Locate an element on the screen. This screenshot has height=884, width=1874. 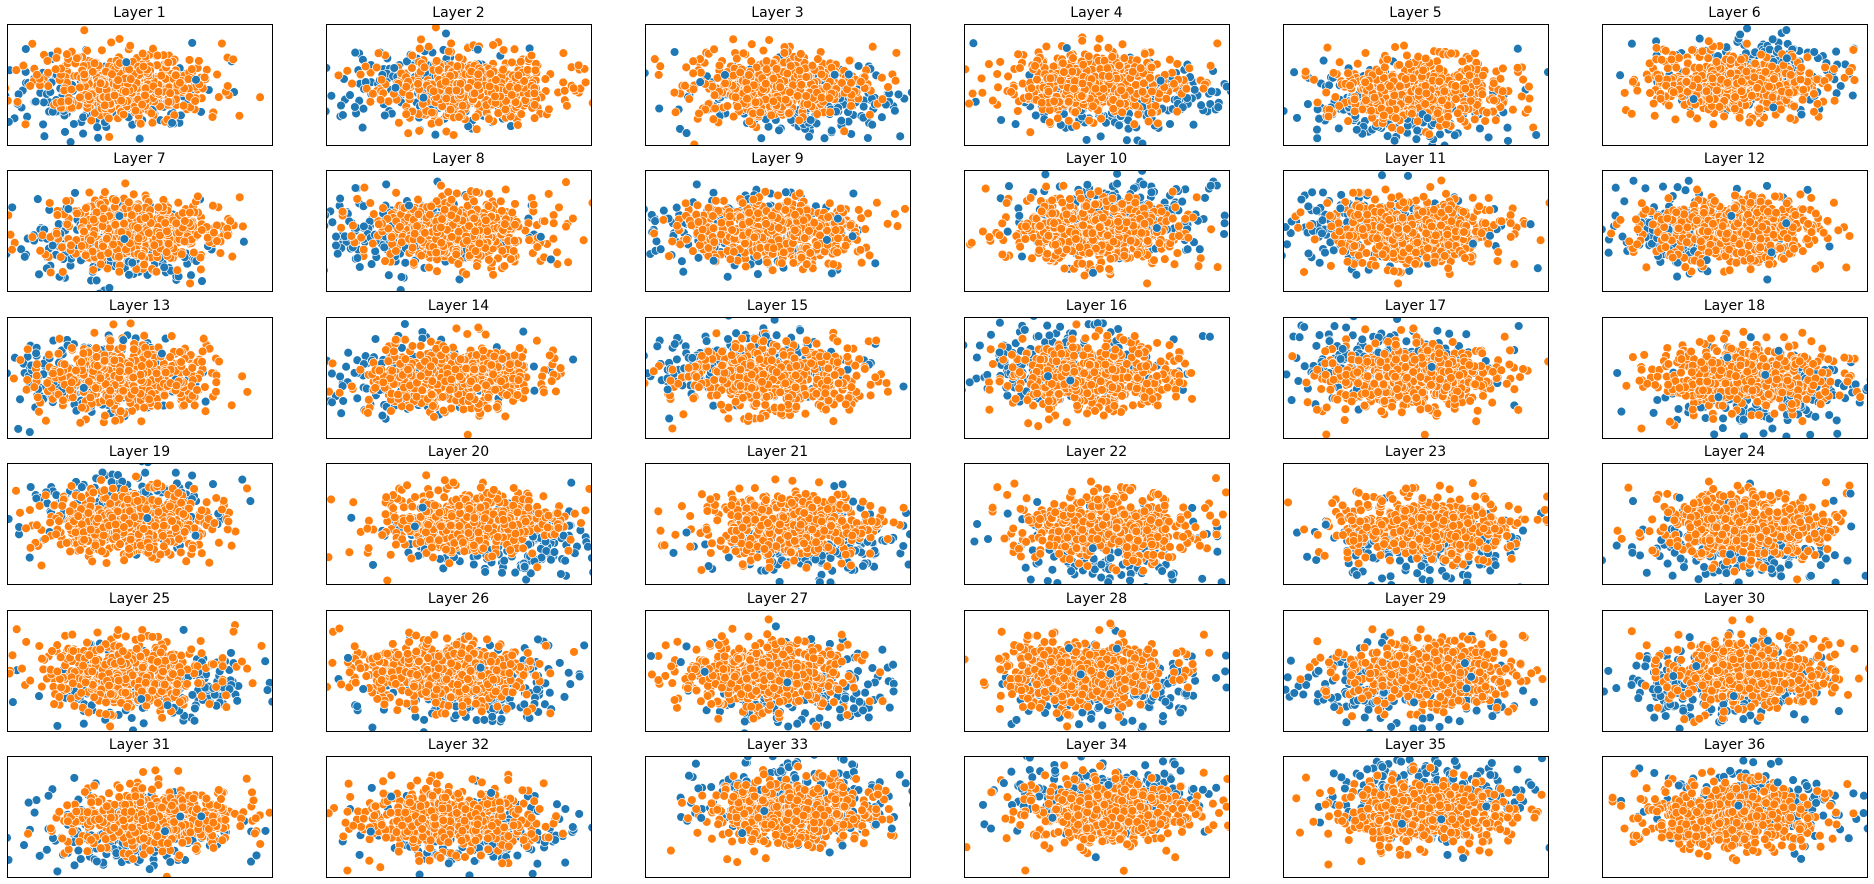
panel-title: Layer 7 is located at coordinates (139, 159).